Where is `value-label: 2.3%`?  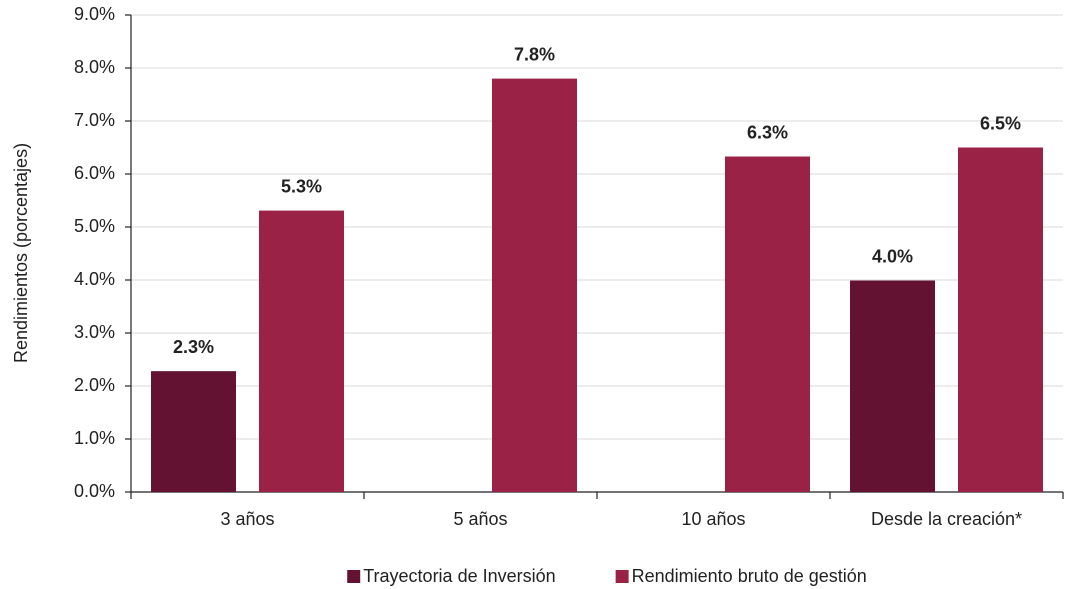 value-label: 2.3% is located at coordinates (193, 347).